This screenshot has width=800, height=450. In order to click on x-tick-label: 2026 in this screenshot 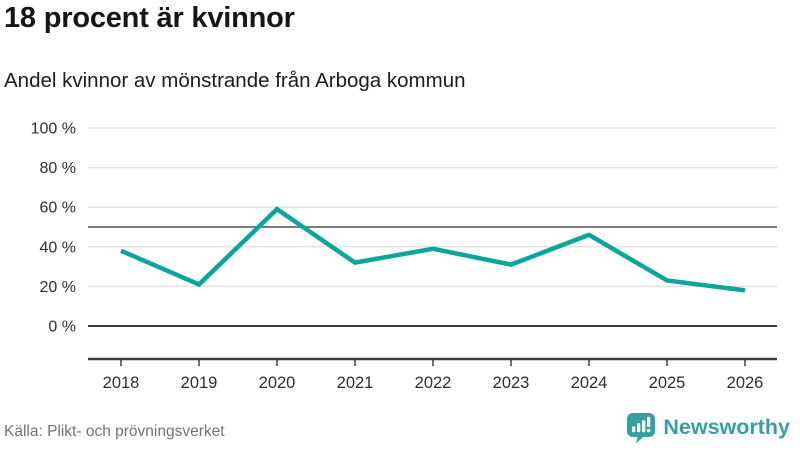, I will do `click(745, 383)`.